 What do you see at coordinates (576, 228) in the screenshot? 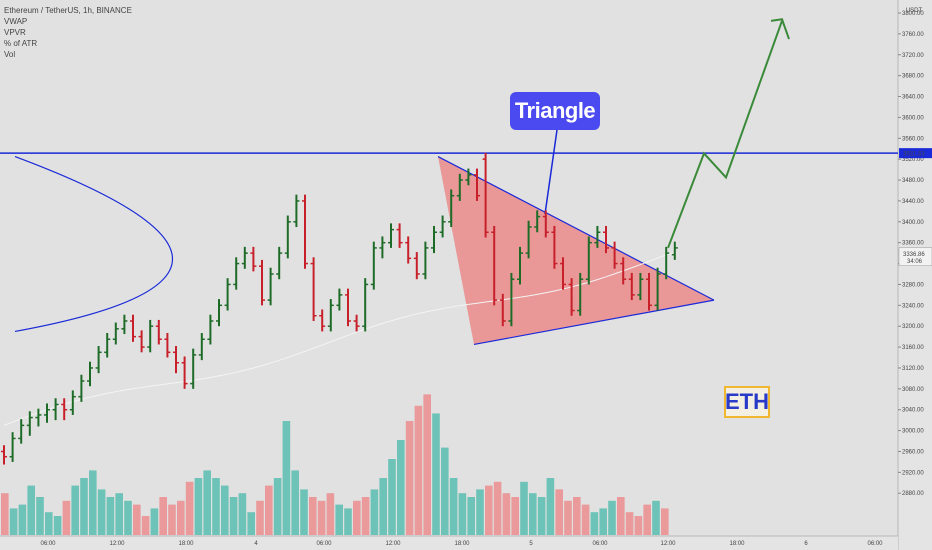
I see `triangle-upper-edge` at bounding box center [576, 228].